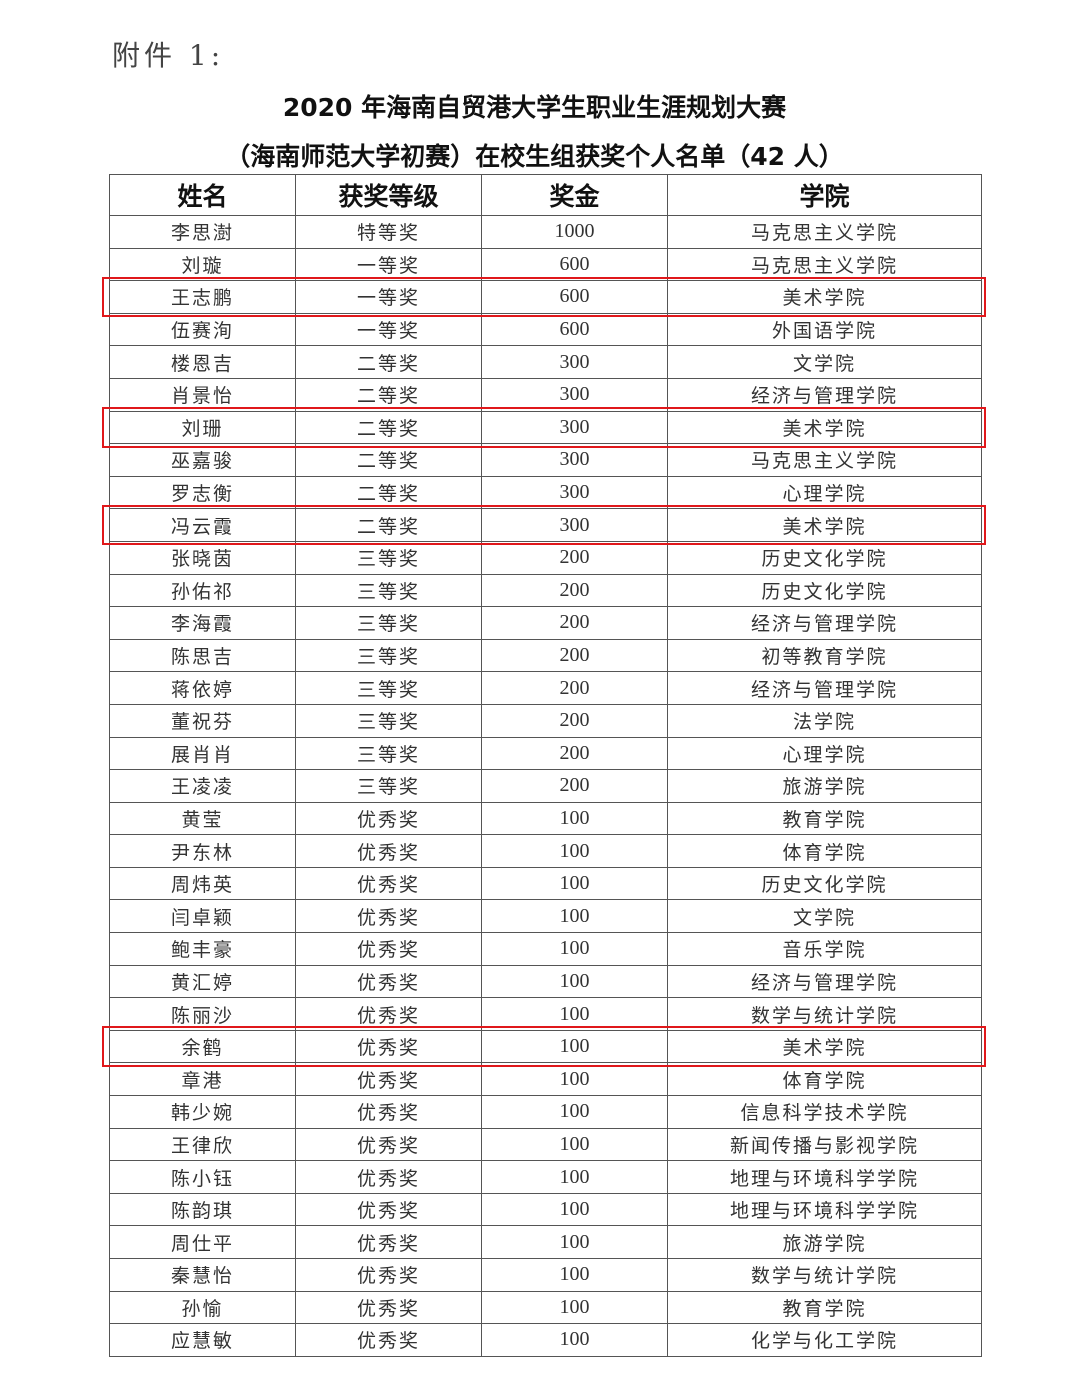 The width and height of the screenshot is (1079, 1400). What do you see at coordinates (202, 590) in the screenshot?
I see `cell-name: 孙佑祁` at bounding box center [202, 590].